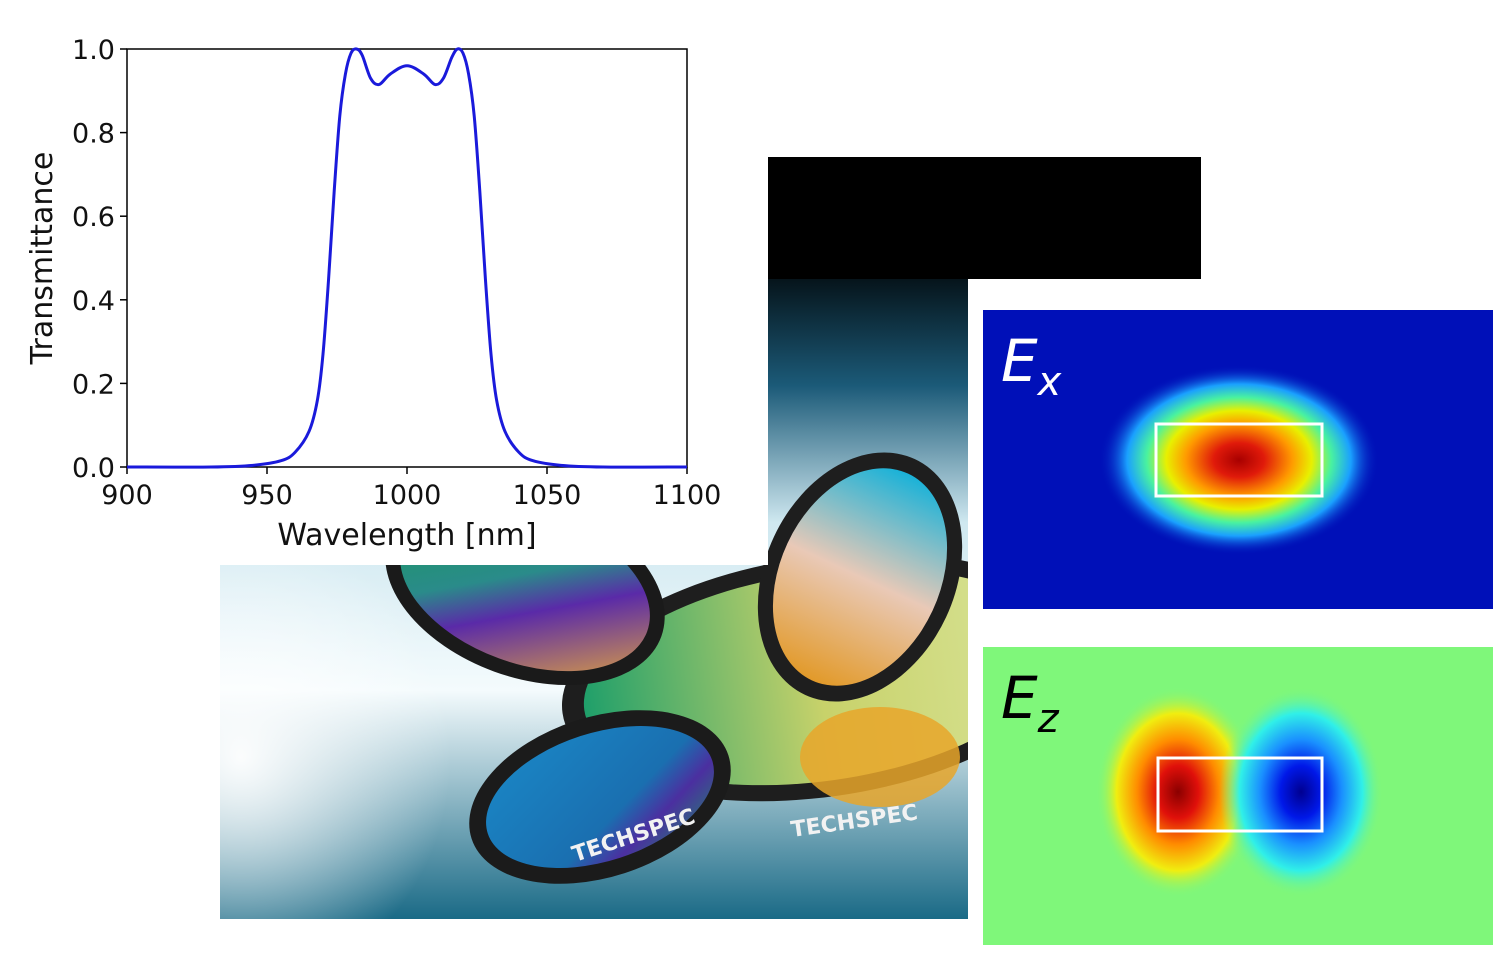  I want to click on y-tick-label: 0.0, so click(93, 468).